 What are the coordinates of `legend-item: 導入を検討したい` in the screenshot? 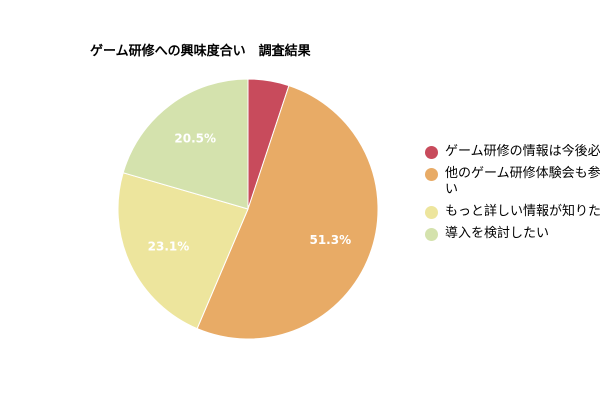 It's located at (512, 234).